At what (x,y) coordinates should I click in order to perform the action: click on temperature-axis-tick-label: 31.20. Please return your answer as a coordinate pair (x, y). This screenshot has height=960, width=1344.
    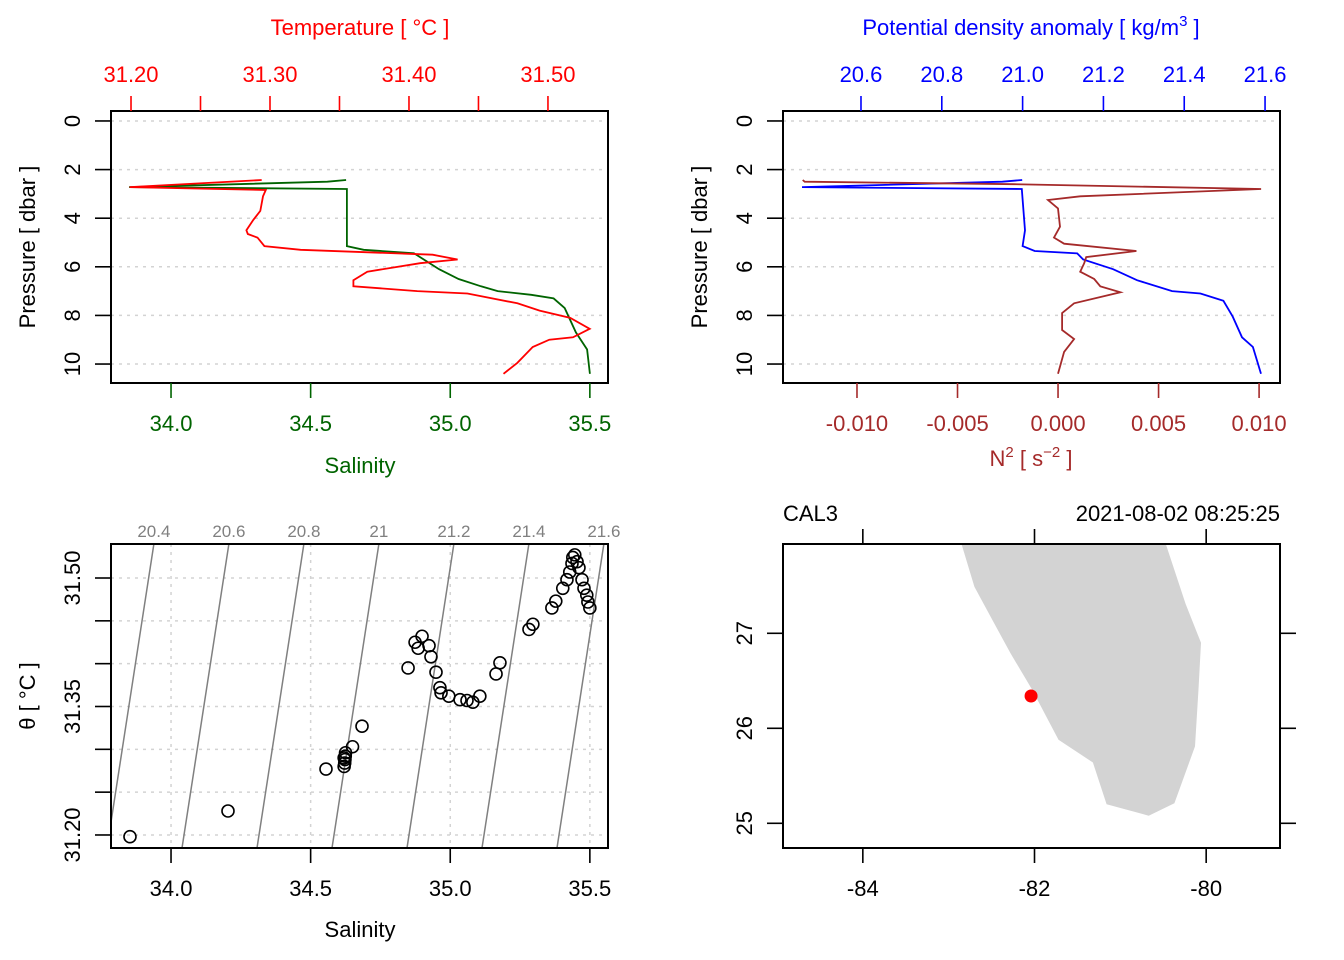
    Looking at the image, I should click on (130, 74).